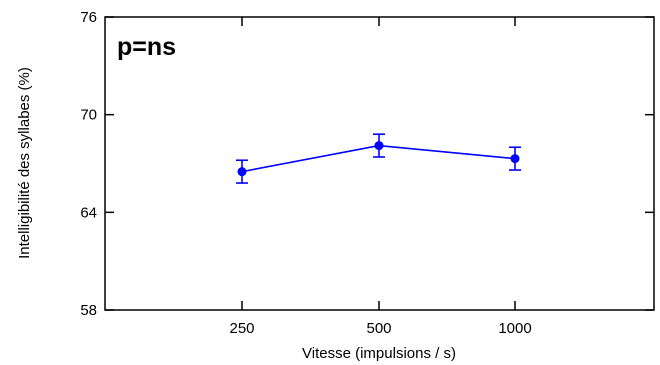 This screenshot has width=660, height=365. What do you see at coordinates (24, 163) in the screenshot?
I see `y-axis-label: Intelligibilité des syllabes (%)` at bounding box center [24, 163].